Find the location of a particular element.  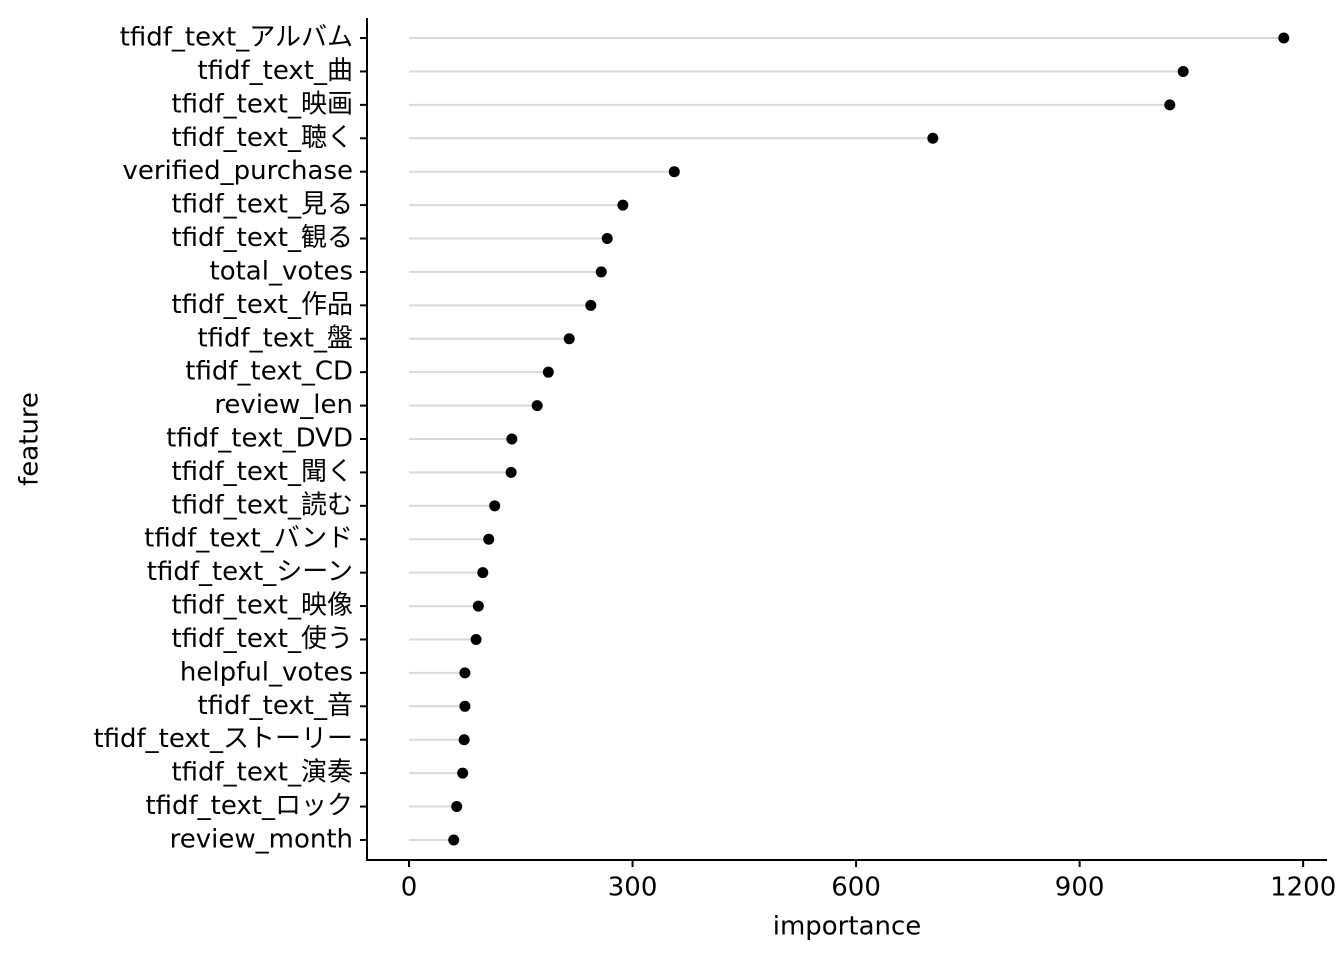

y-tick-label: tfidf_text_盤 is located at coordinates (275, 338).